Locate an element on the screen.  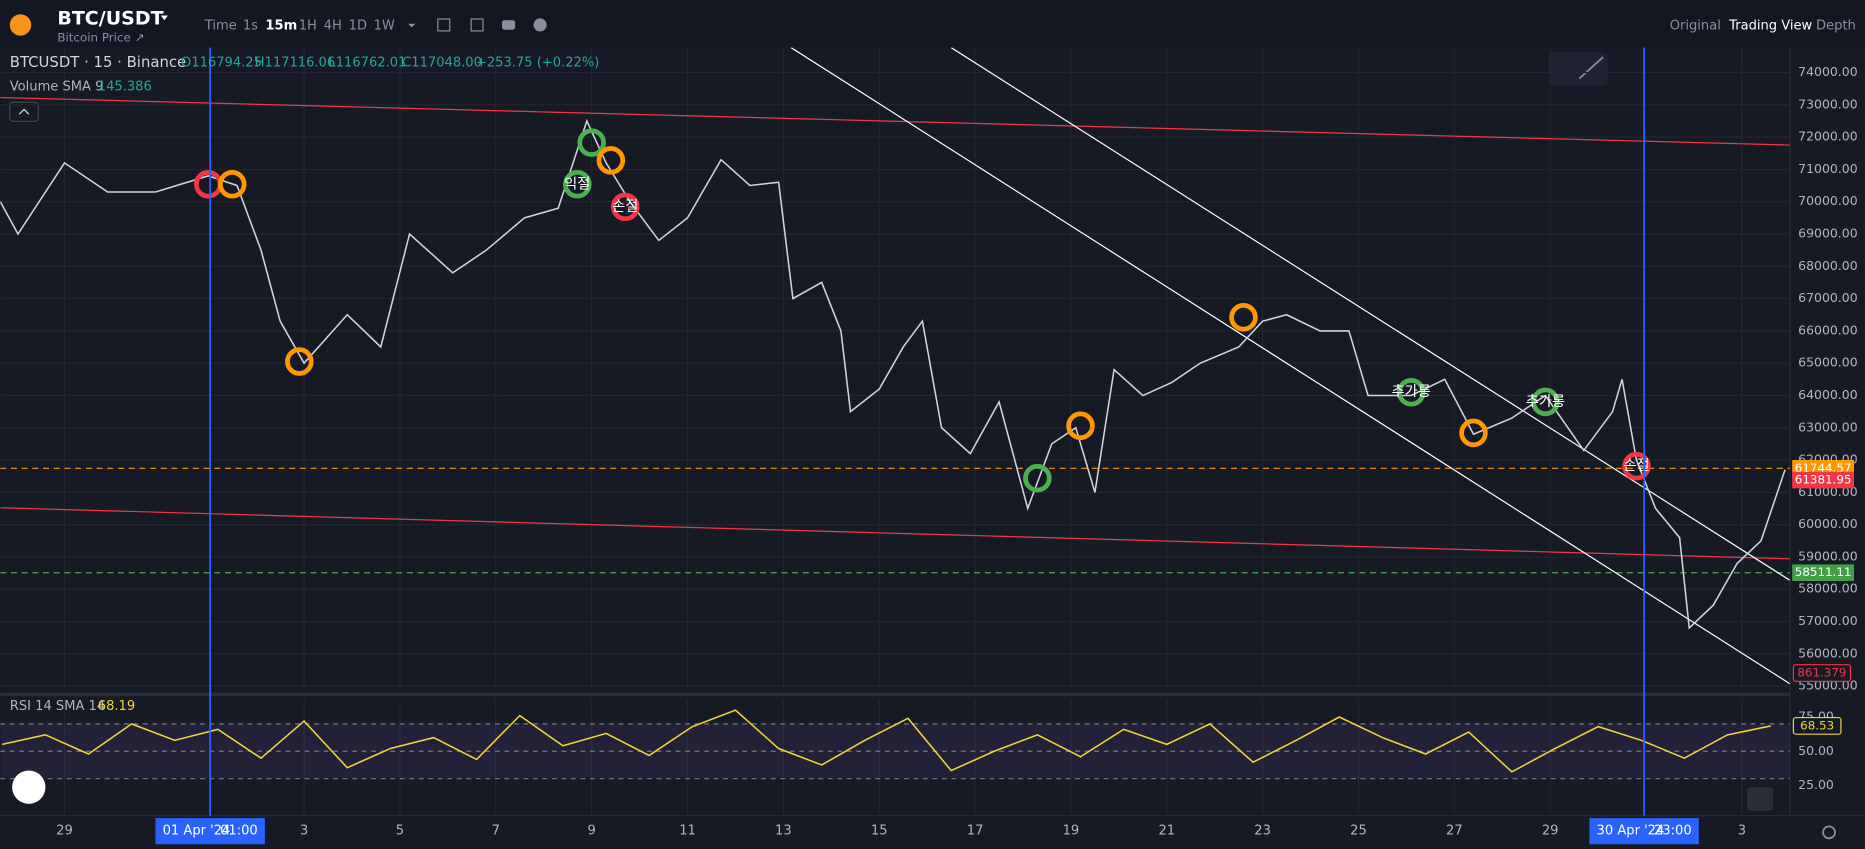
price-badge-text: 58511.11 is located at coordinates (1823, 572).